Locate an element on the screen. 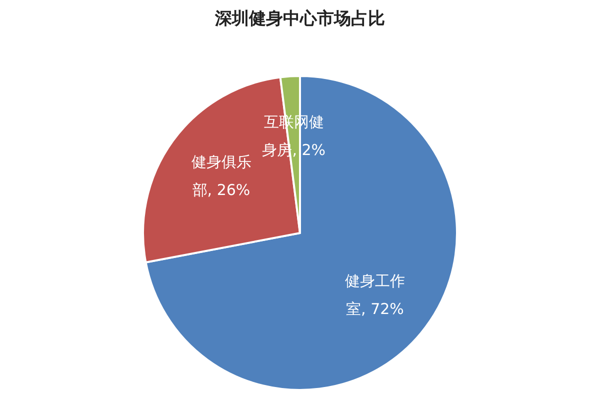 The image size is (600, 393). slice-label: 健身俱乐部, 26% is located at coordinates (221, 175).